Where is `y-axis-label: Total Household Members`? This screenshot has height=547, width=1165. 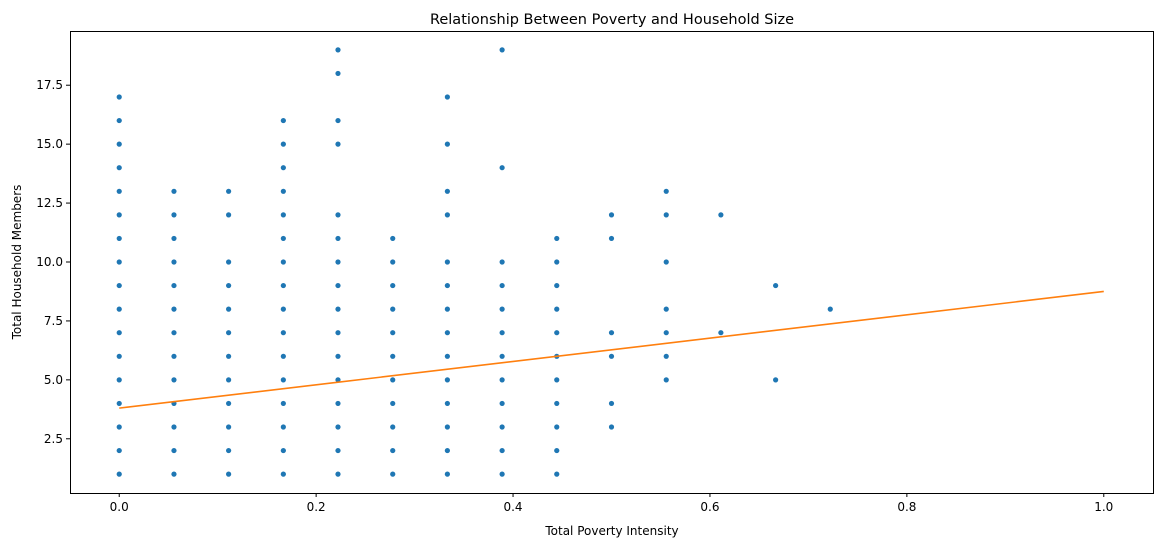
y-axis-label: Total Household Members is located at coordinates (17, 263).